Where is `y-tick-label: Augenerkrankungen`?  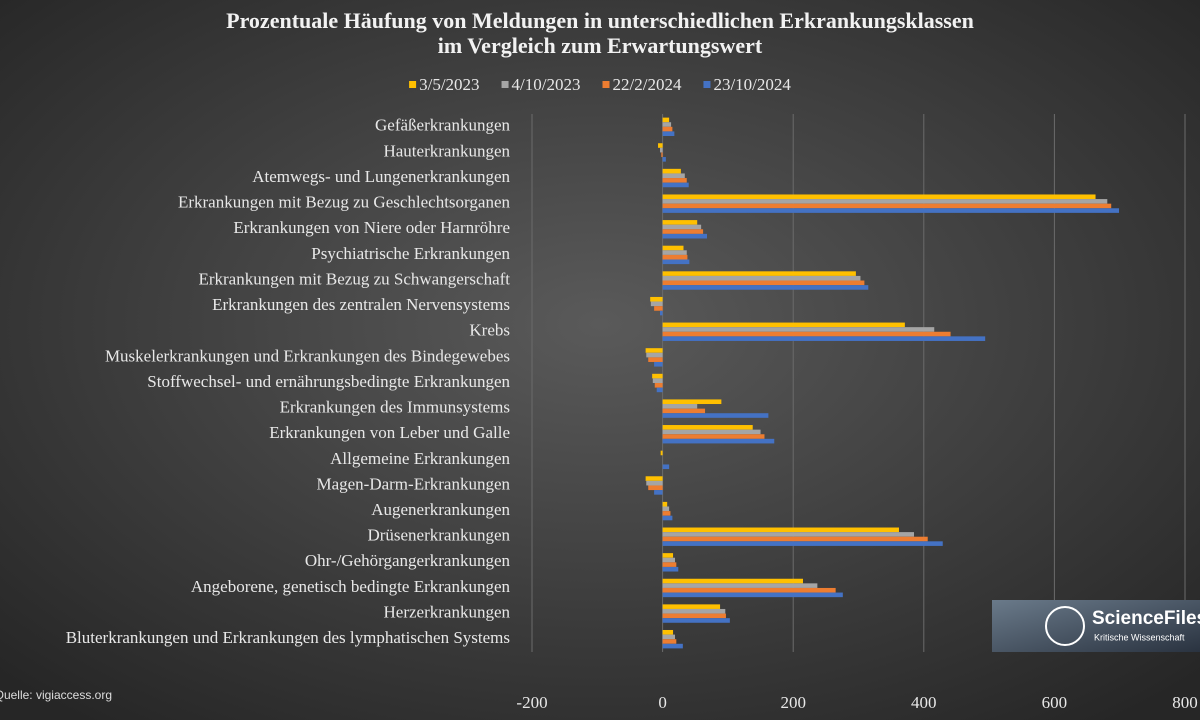
y-tick-label: Augenerkrankungen is located at coordinates (440, 509).